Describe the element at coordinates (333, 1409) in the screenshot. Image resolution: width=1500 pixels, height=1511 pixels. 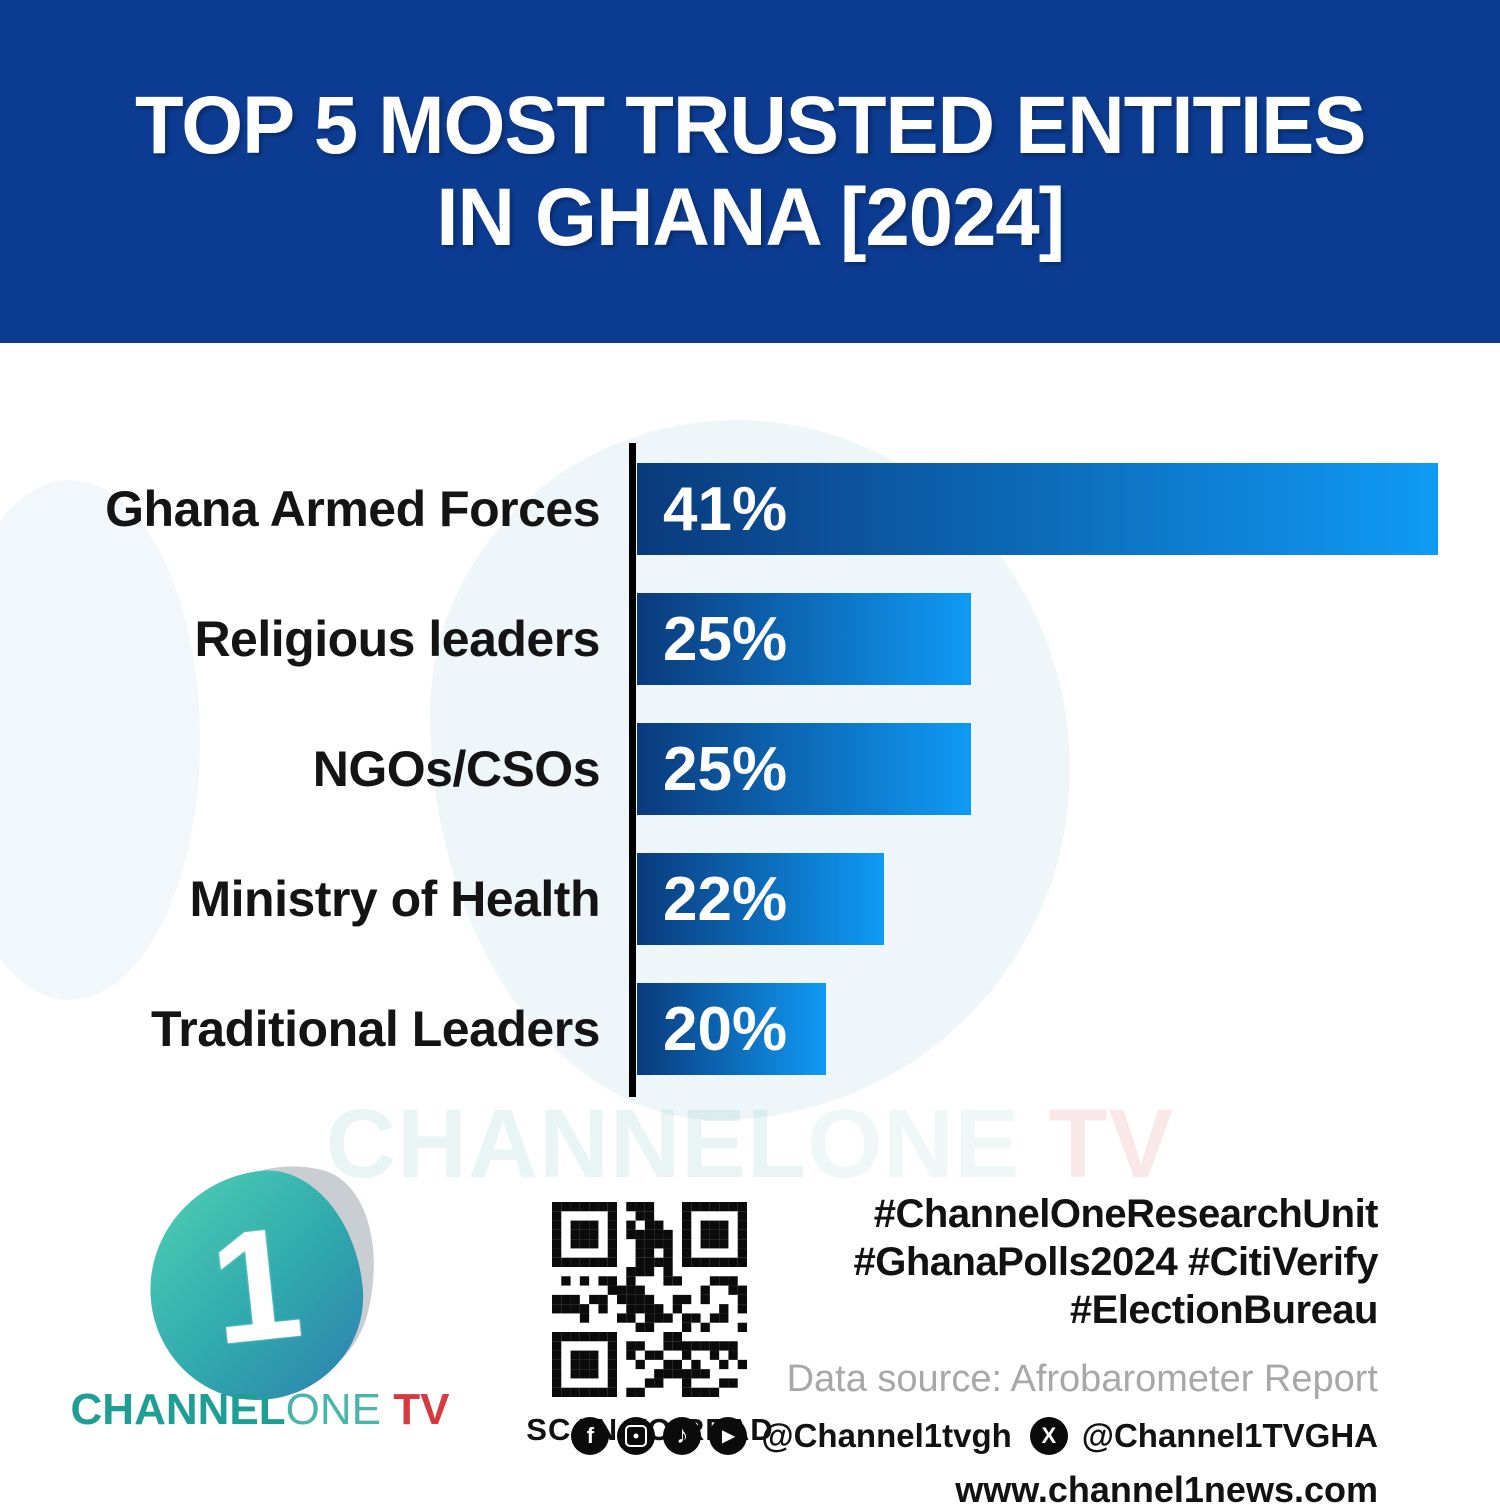
I see `wordmark-one: ONE` at that location.